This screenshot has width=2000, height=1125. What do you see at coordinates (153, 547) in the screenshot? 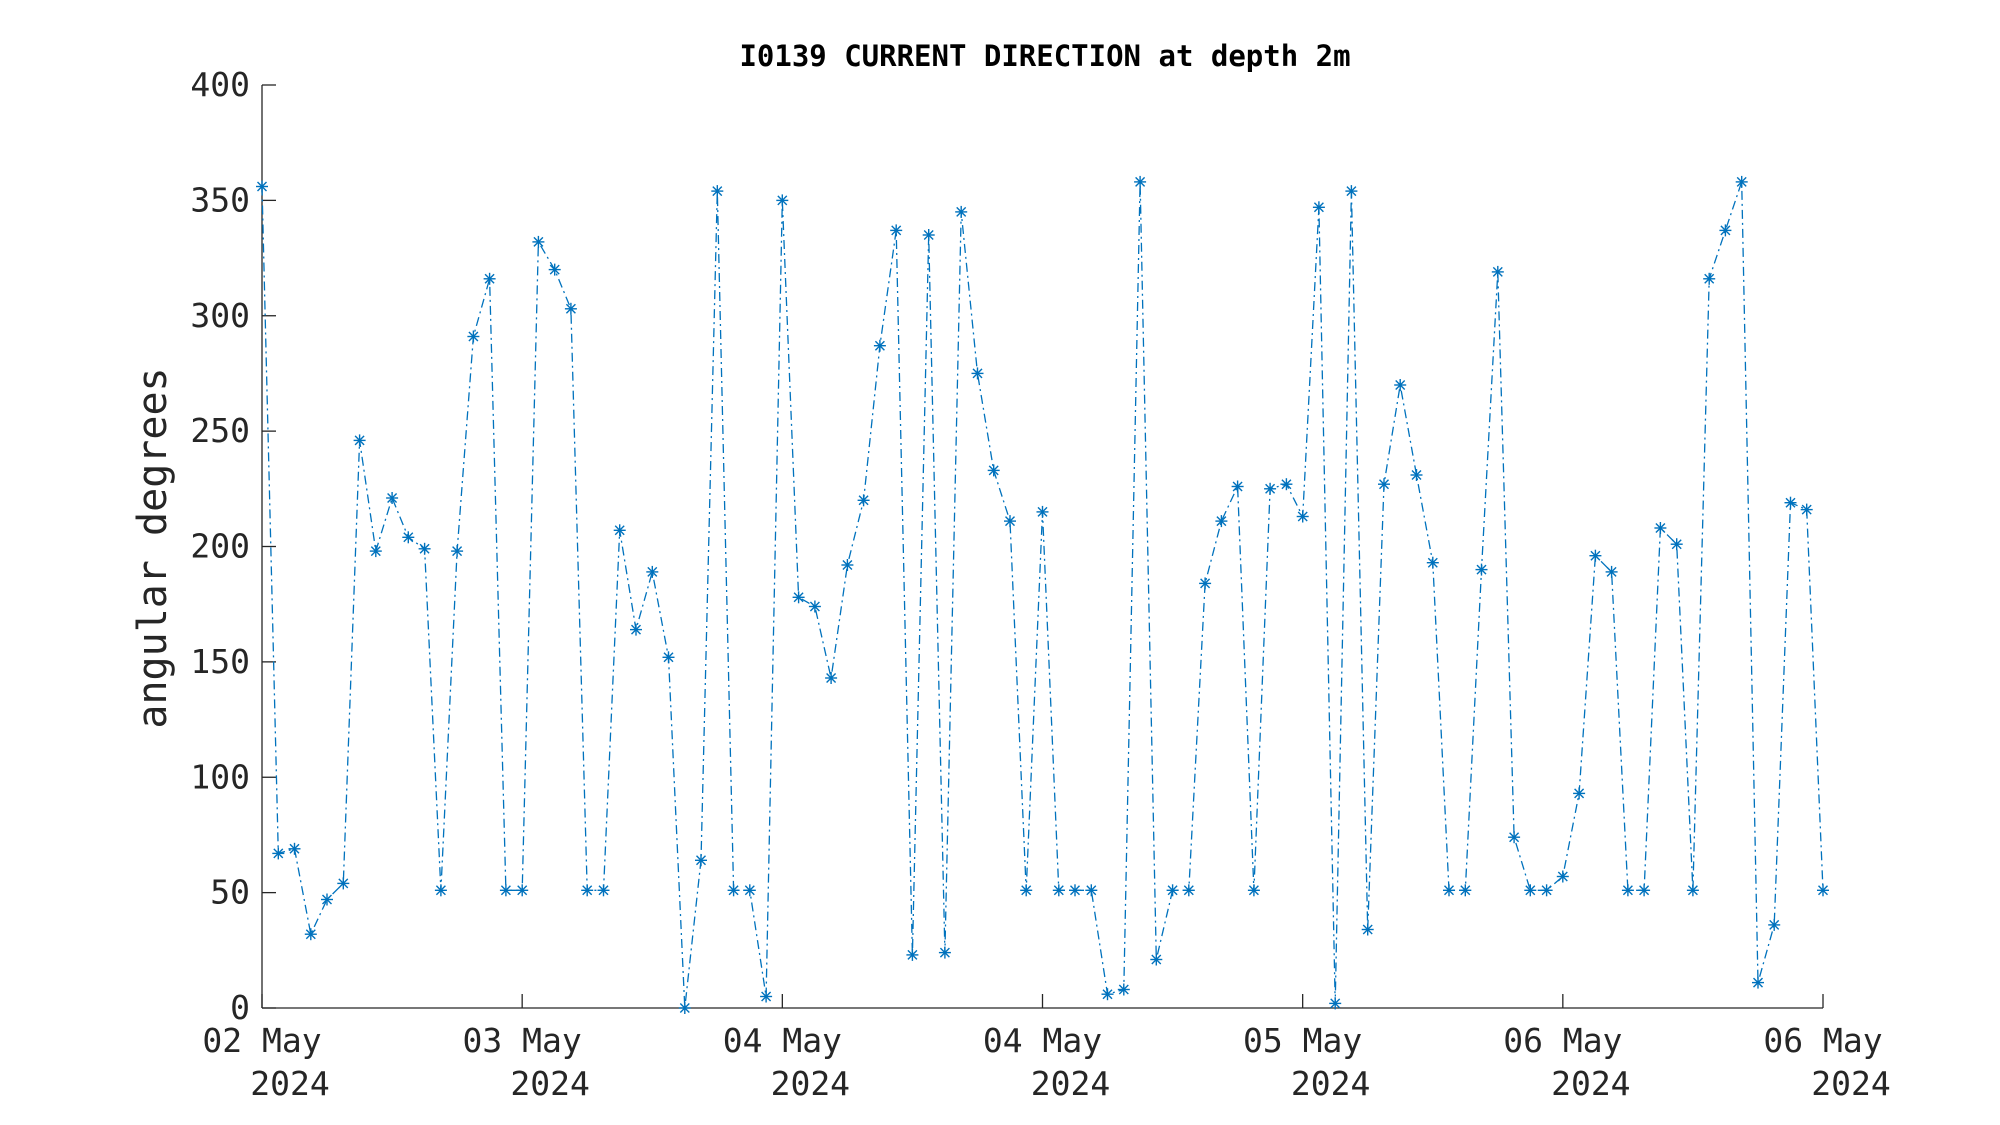
I see `y-axis-label: angular degrees` at bounding box center [153, 547].